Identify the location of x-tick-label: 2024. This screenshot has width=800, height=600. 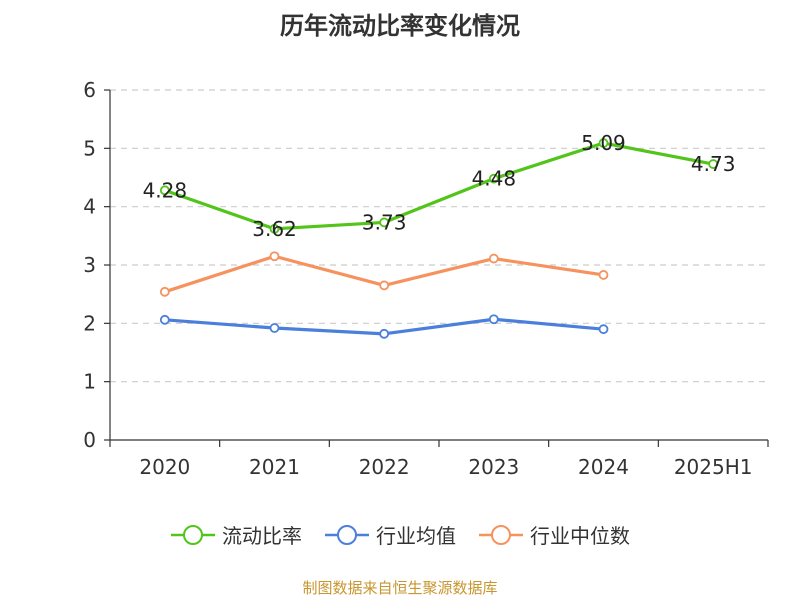
(603, 467).